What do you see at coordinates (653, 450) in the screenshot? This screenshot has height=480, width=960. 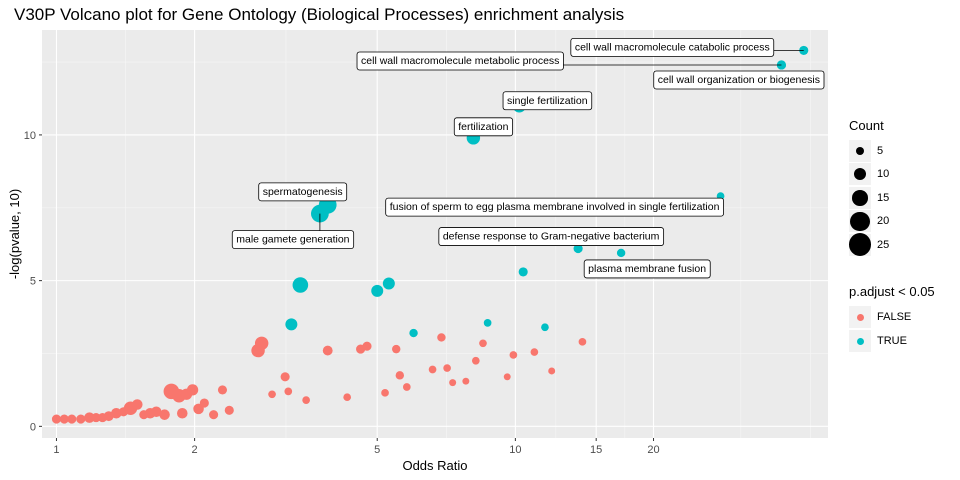 I see `x-tick-label: 20` at bounding box center [653, 450].